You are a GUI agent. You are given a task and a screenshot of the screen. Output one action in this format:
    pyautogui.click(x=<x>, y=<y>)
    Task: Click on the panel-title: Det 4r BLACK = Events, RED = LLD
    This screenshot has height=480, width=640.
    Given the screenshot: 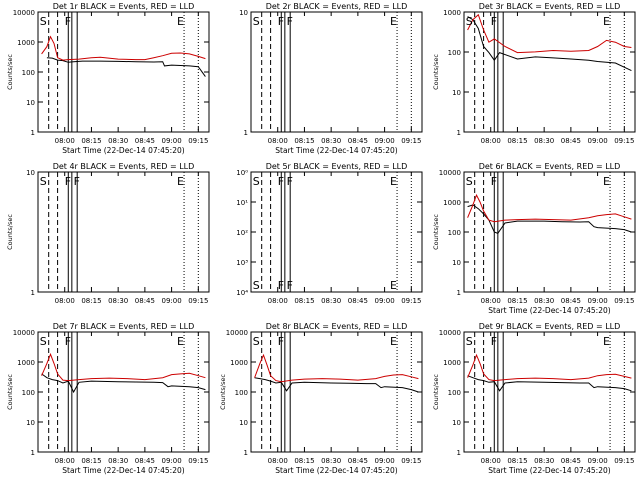 What is the action you would take?
    pyautogui.click(x=124, y=166)
    